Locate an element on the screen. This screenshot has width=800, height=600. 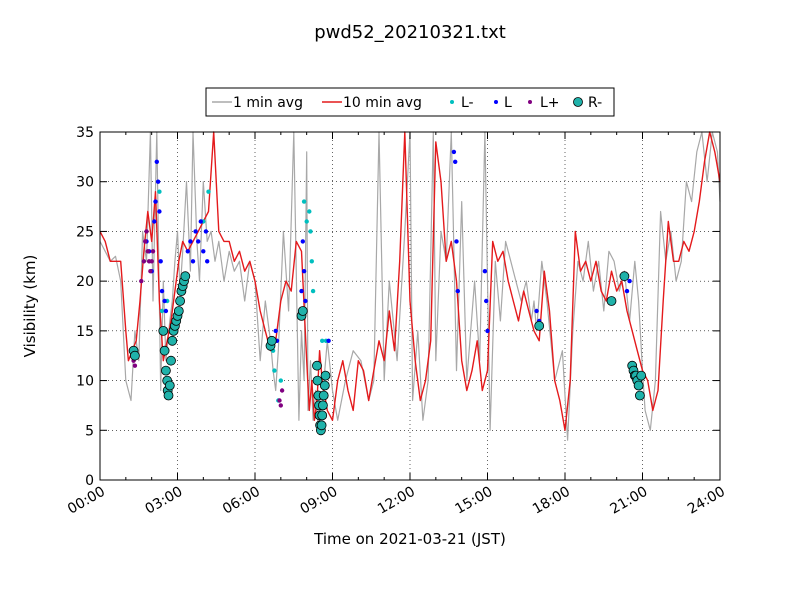
legend-swatch-r-minus is located at coordinates (578, 102).